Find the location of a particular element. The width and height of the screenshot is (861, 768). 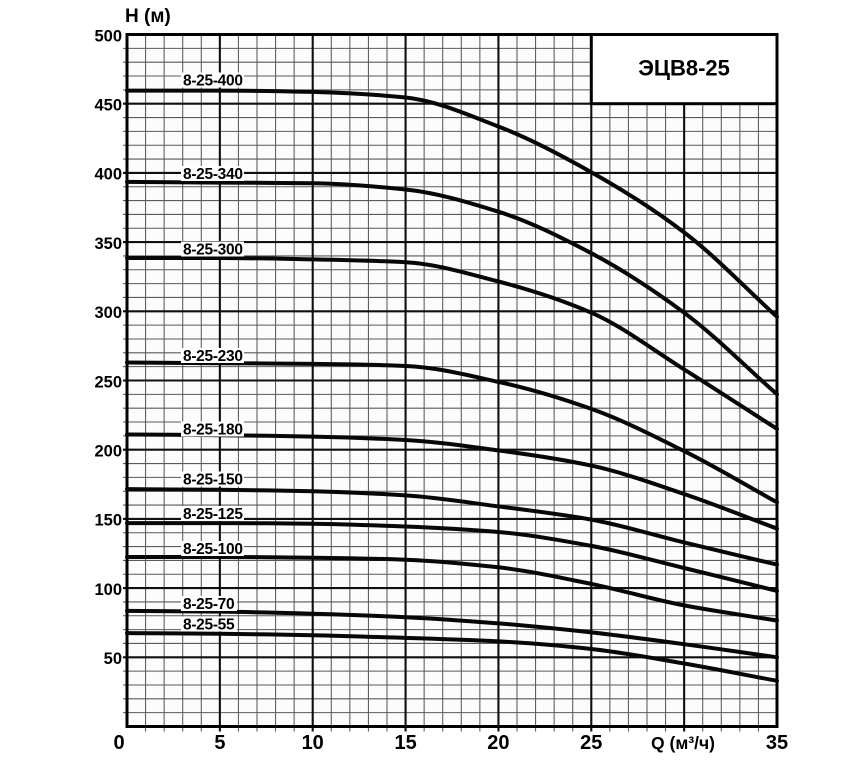

svg-text: 8-25-150 is located at coordinates (213, 480).